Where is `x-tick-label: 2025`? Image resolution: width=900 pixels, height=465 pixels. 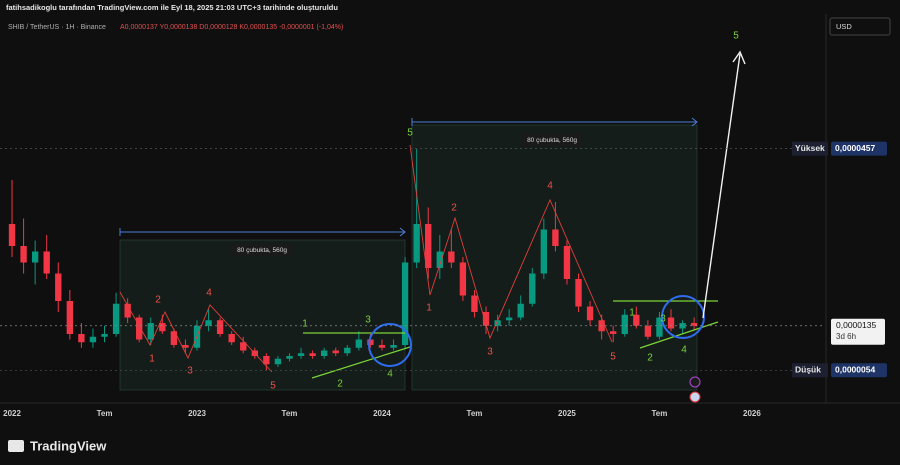 x-tick-label: 2025 is located at coordinates (567, 413).